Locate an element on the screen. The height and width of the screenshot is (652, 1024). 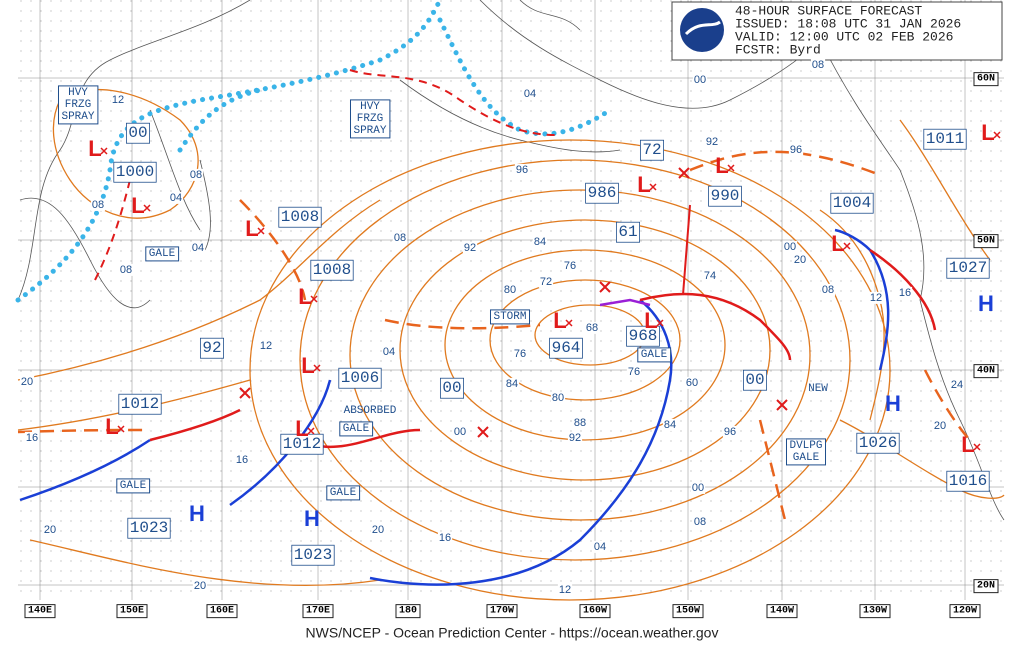
pressure-label: 990 is located at coordinates (725, 196).